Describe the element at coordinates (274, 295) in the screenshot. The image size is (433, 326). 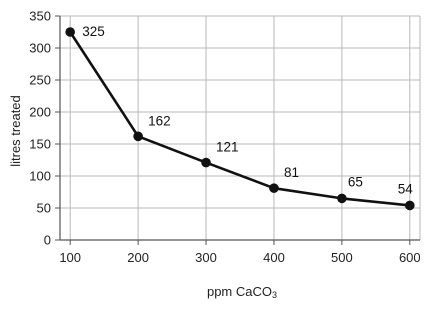
I see `x-axis-title-subscript: 3` at that location.